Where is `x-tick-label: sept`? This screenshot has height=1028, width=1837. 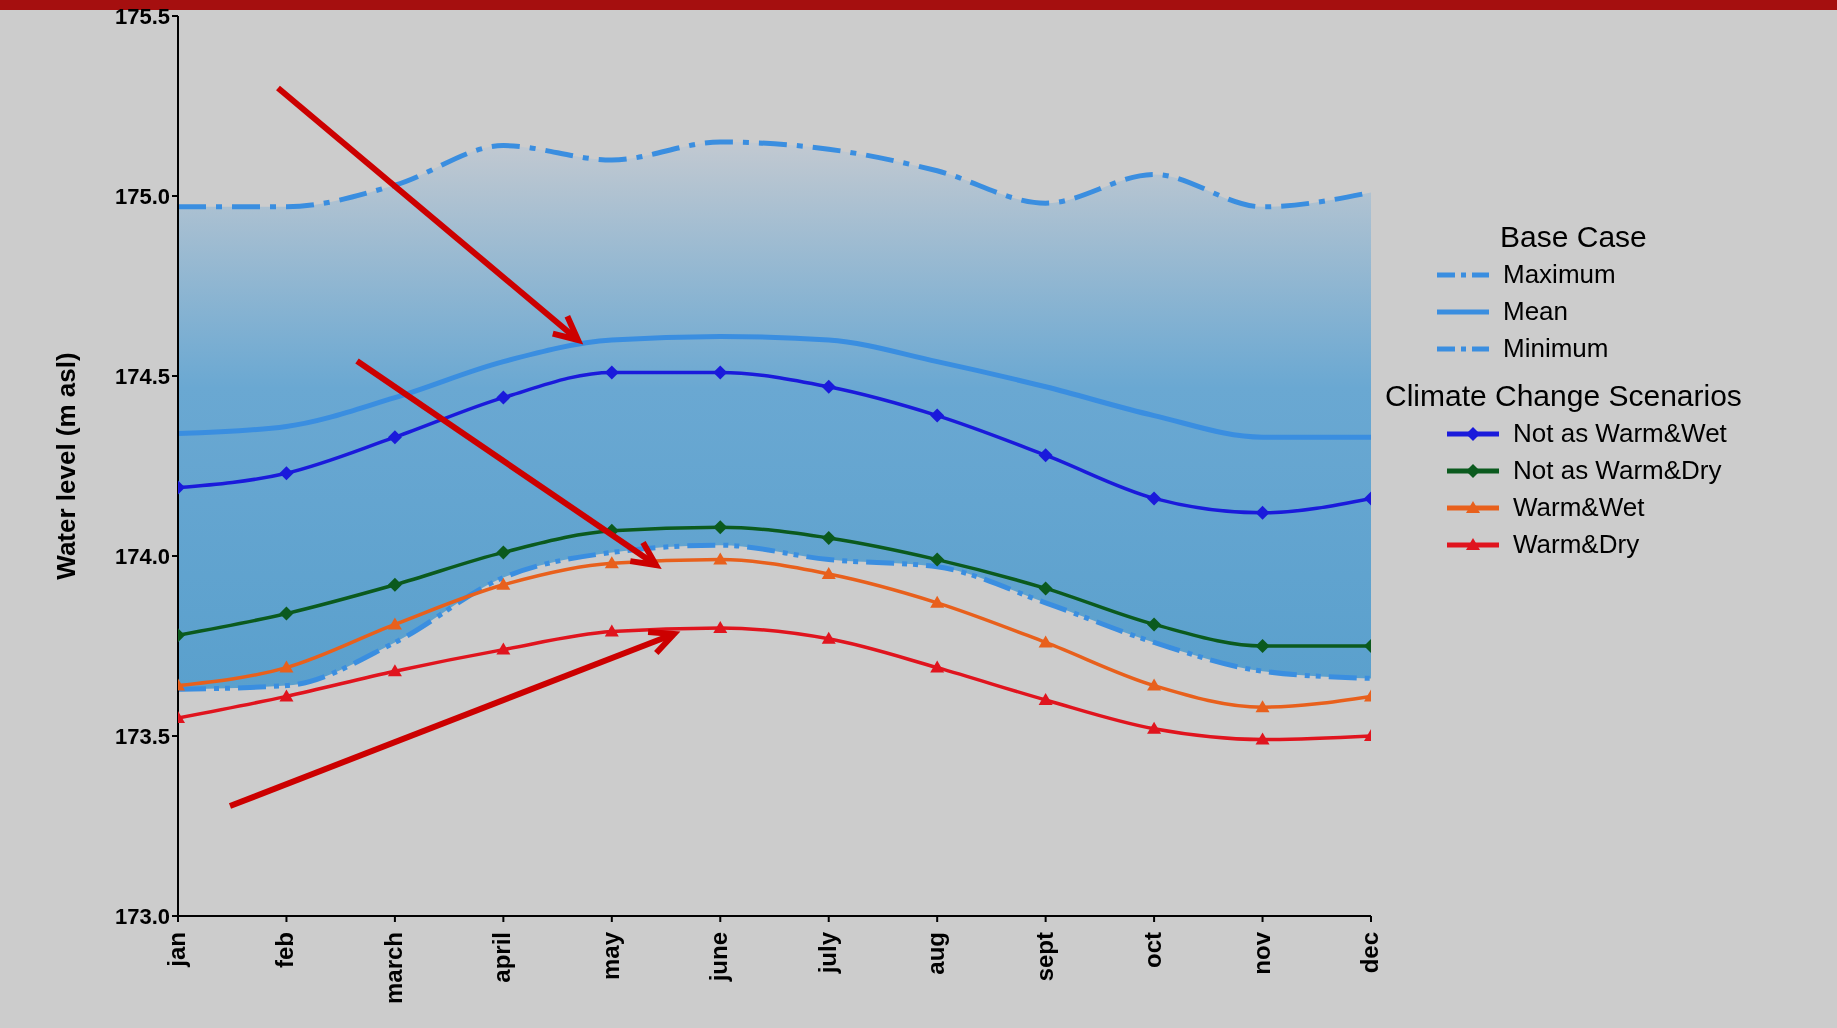
x-tick-label: sept is located at coordinates (1044, 957).